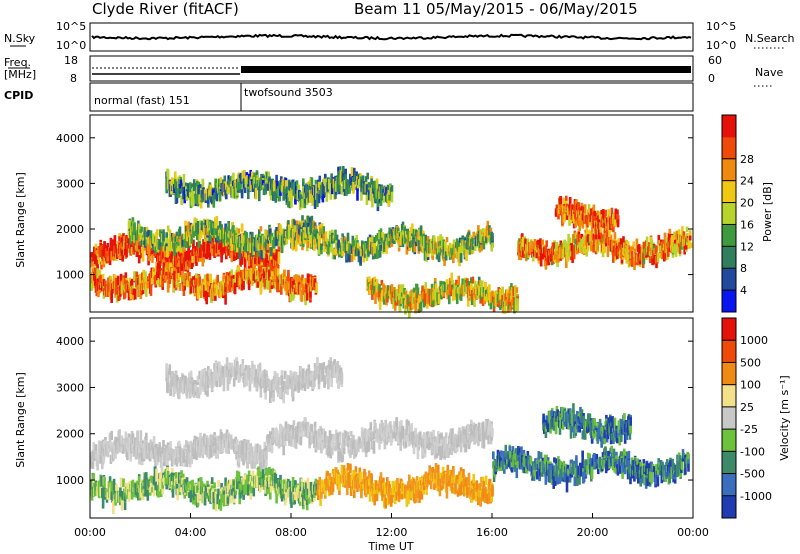 This screenshot has width=800, height=554. What do you see at coordinates (71, 60) in the screenshot?
I see `freq-tick-high: 18` at bounding box center [71, 60].